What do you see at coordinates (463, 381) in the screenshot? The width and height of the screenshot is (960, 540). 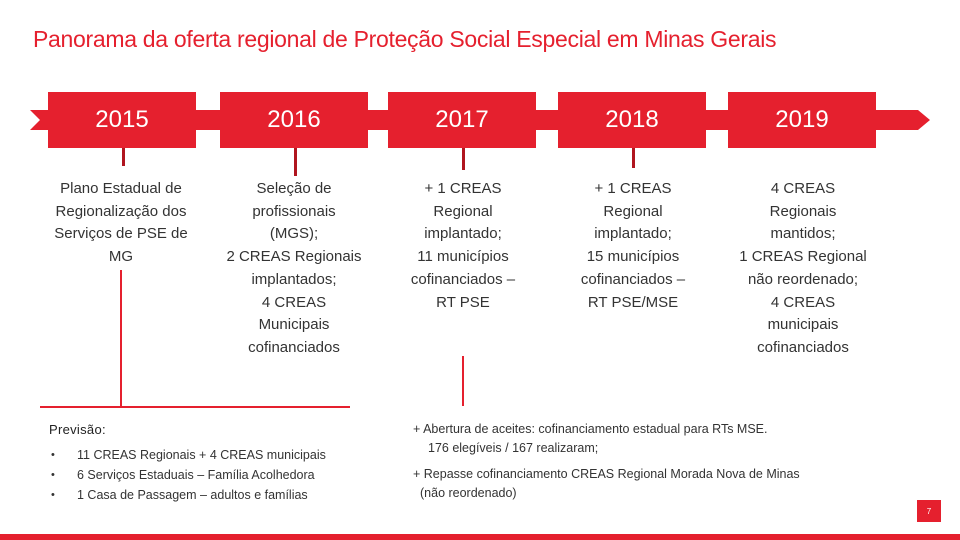 I see `divider-mid-vertical` at bounding box center [463, 381].